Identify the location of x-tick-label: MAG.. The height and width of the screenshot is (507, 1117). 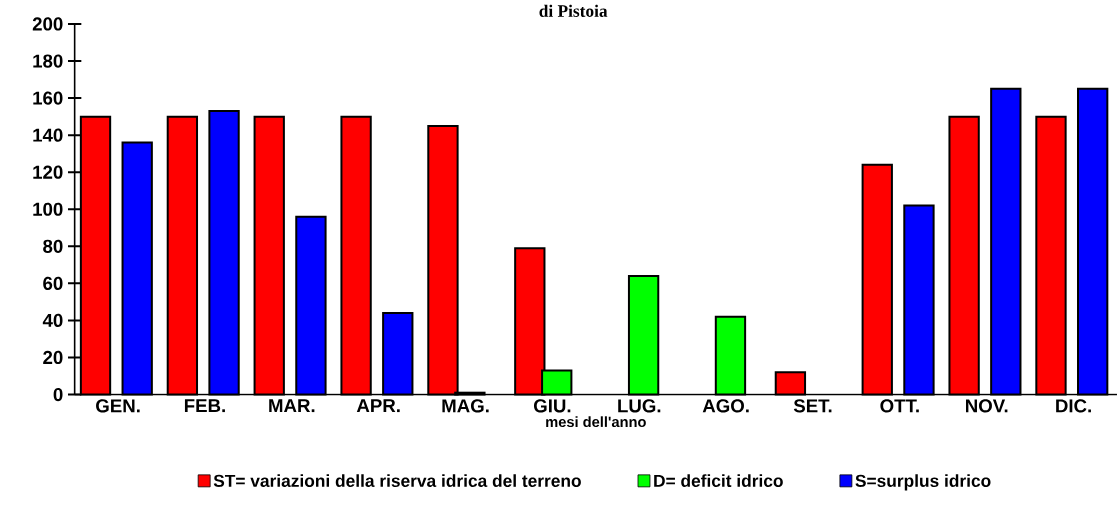
(465, 406).